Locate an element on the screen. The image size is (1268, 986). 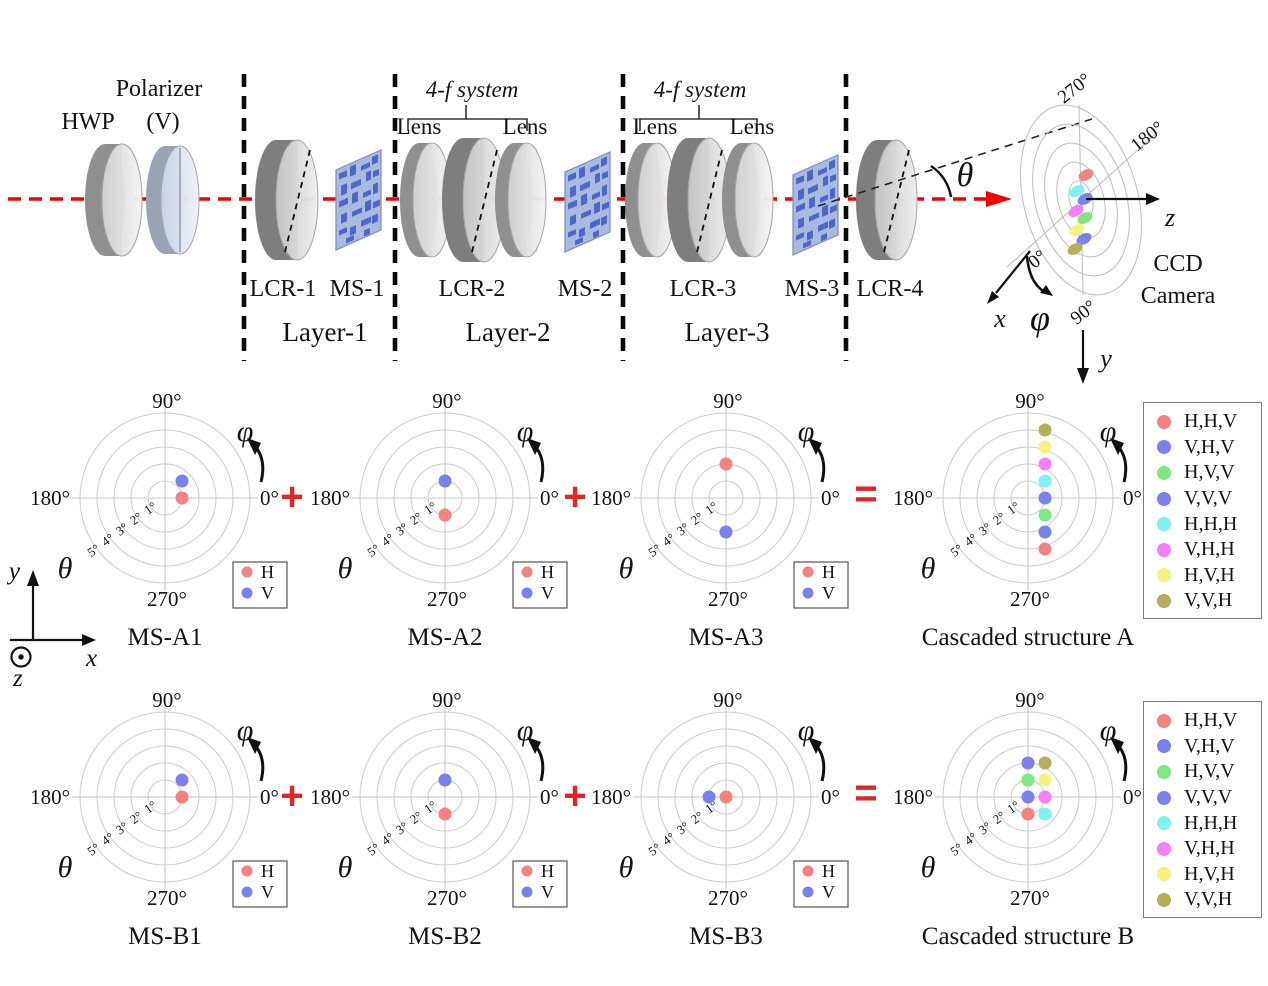
plus-operator: + is located at coordinates (575, 497).